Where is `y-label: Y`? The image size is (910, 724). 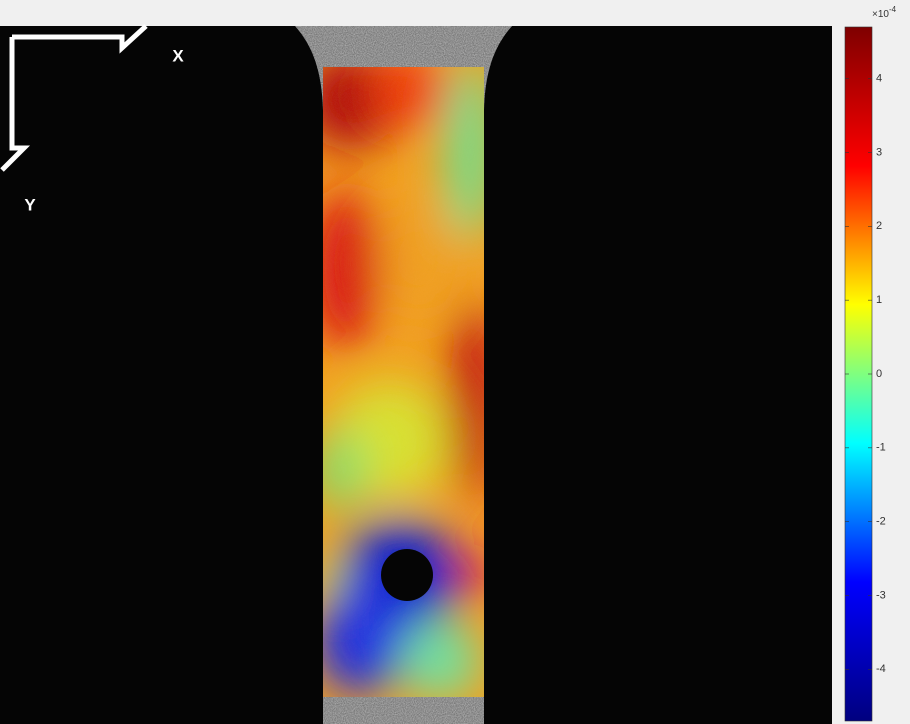 y-label: Y is located at coordinates (30, 204).